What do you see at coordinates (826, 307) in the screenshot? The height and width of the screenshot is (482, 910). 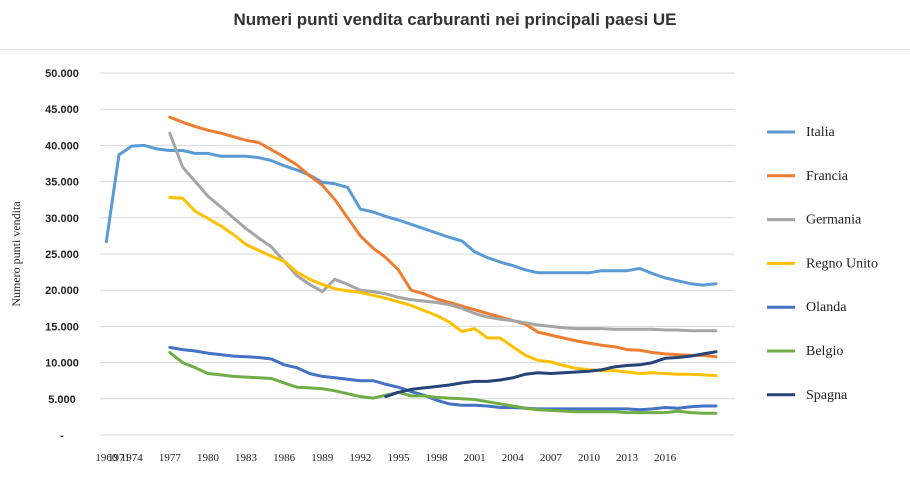 I see `legend-label: Olanda` at bounding box center [826, 307].